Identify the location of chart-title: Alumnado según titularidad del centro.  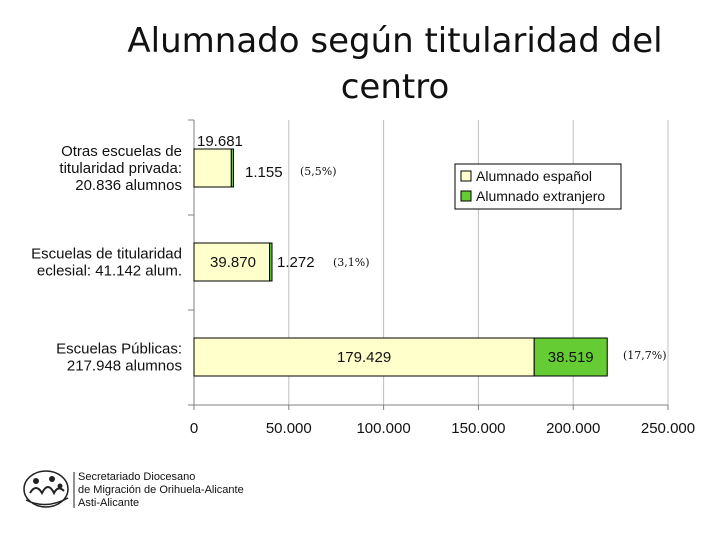
(395, 64).